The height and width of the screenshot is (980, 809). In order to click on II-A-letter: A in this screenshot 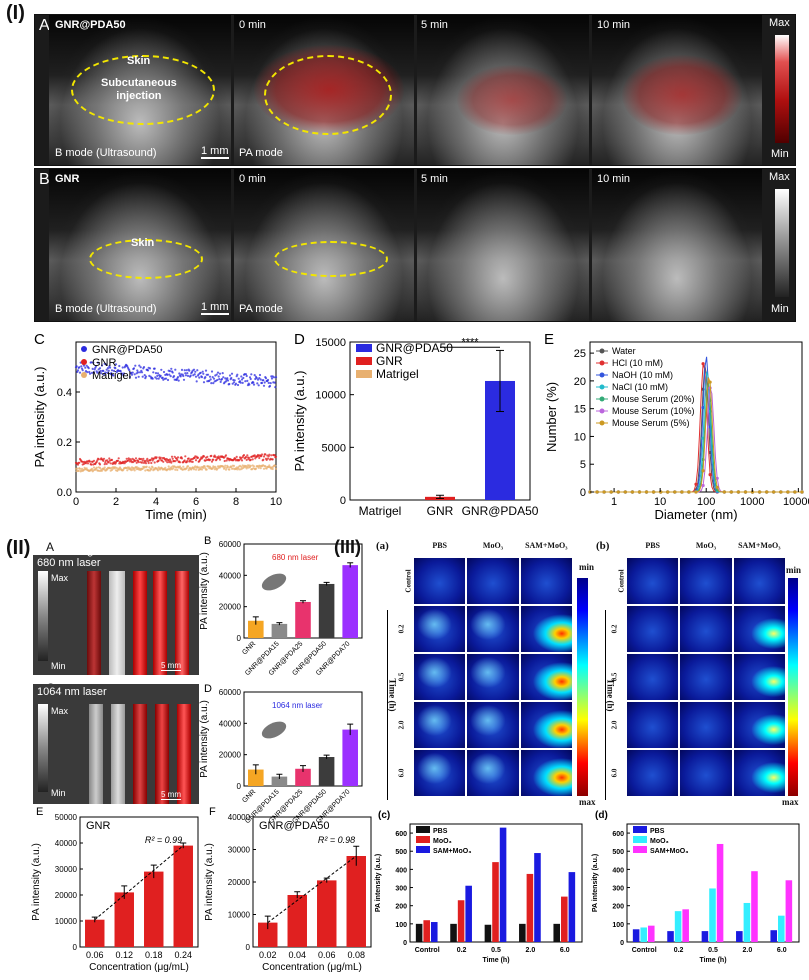, I will do `click(50, 547)`.